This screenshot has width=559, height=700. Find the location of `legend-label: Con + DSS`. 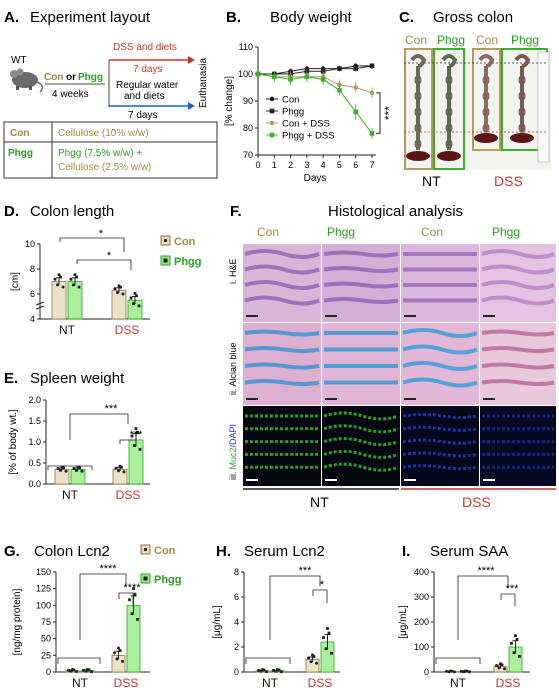

legend-label: Con + DSS is located at coordinates (306, 124).